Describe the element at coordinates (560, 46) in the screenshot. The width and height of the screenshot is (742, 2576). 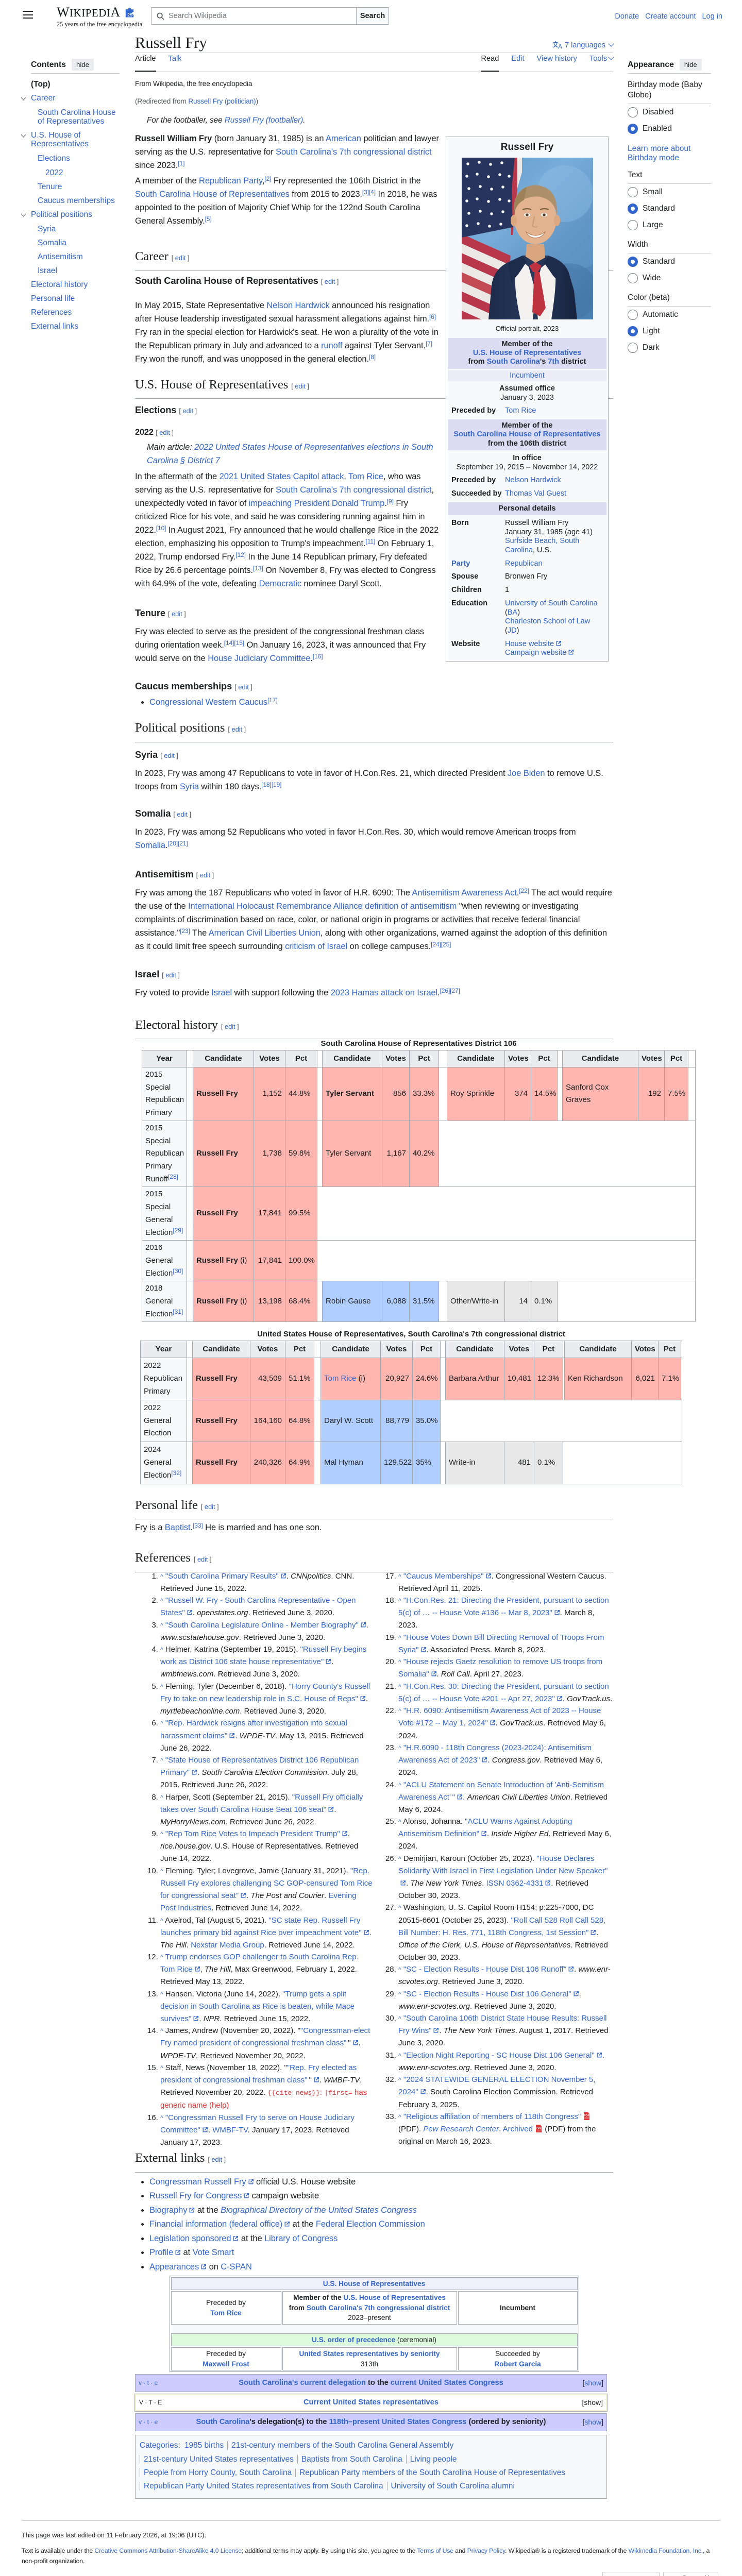
I see `svg-text: A` at that location.